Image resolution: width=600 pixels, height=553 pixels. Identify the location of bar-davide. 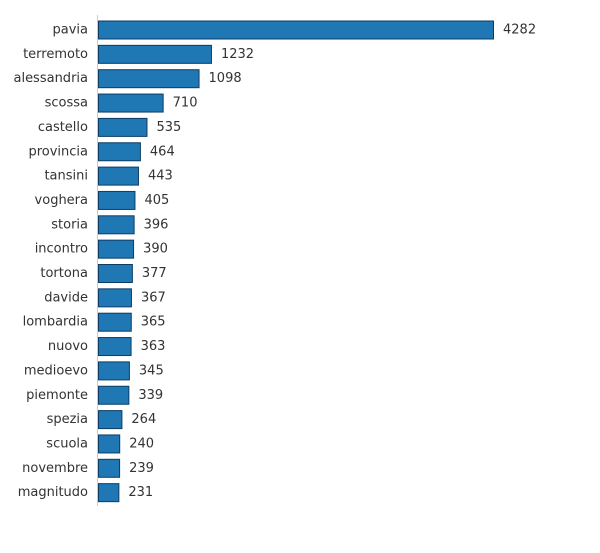
(115, 298).